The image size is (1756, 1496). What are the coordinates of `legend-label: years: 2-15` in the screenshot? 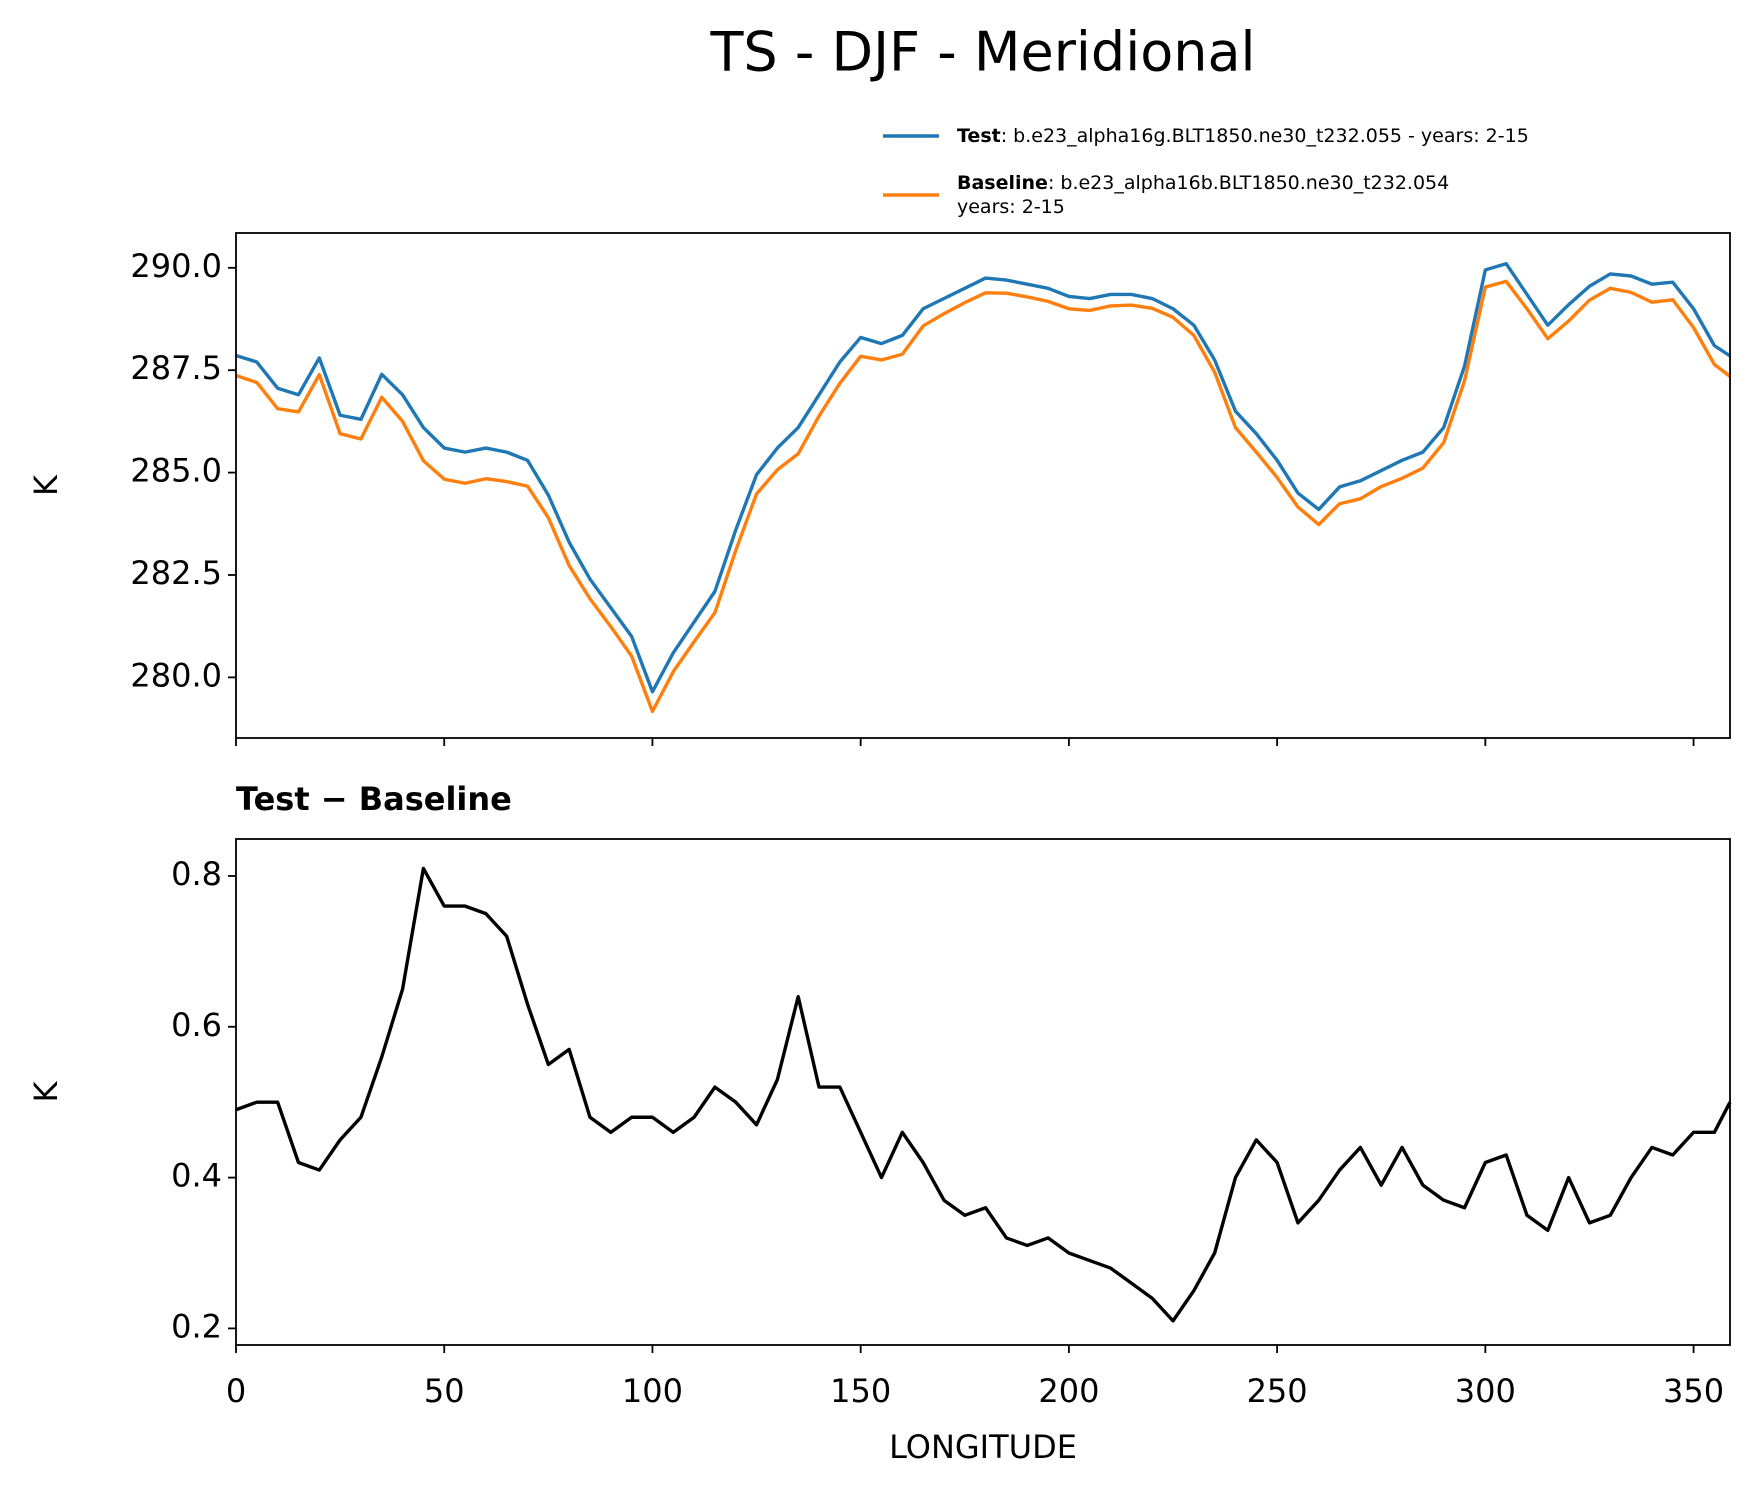 It's located at (1011, 207).